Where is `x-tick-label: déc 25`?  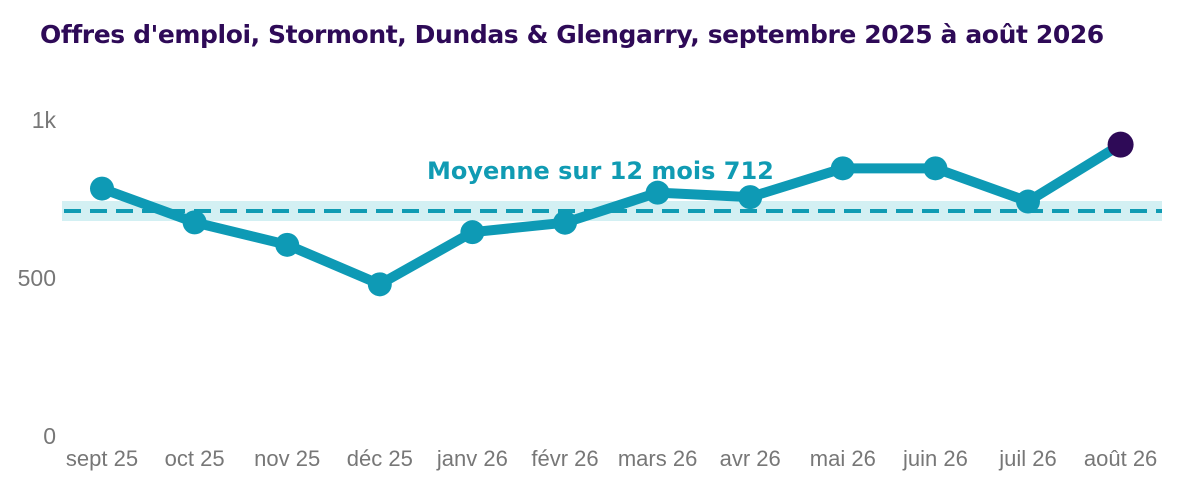 x-tick-label: déc 25 is located at coordinates (380, 458).